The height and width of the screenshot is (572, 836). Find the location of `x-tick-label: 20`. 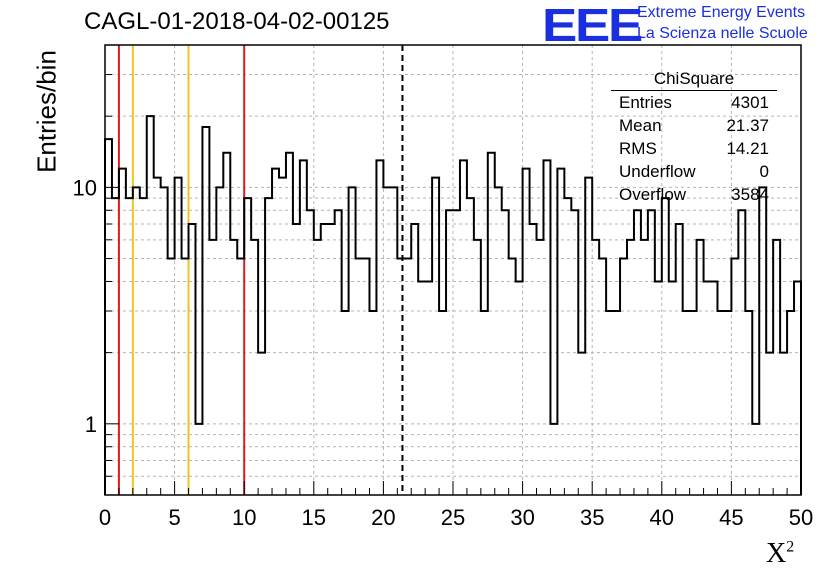

x-tick-label: 20 is located at coordinates (383, 517).